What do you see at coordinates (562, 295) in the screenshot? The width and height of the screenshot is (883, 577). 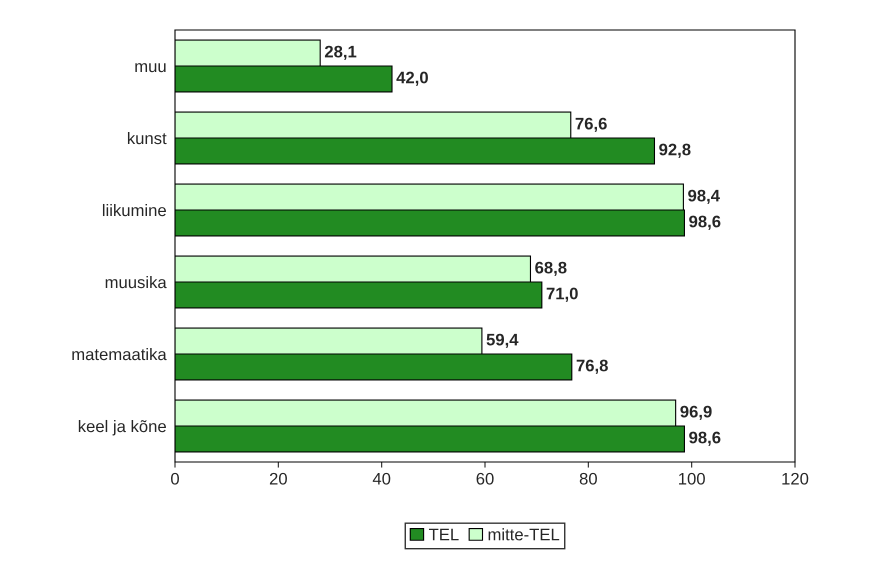 I see `data-label: 71,0` at bounding box center [562, 295].